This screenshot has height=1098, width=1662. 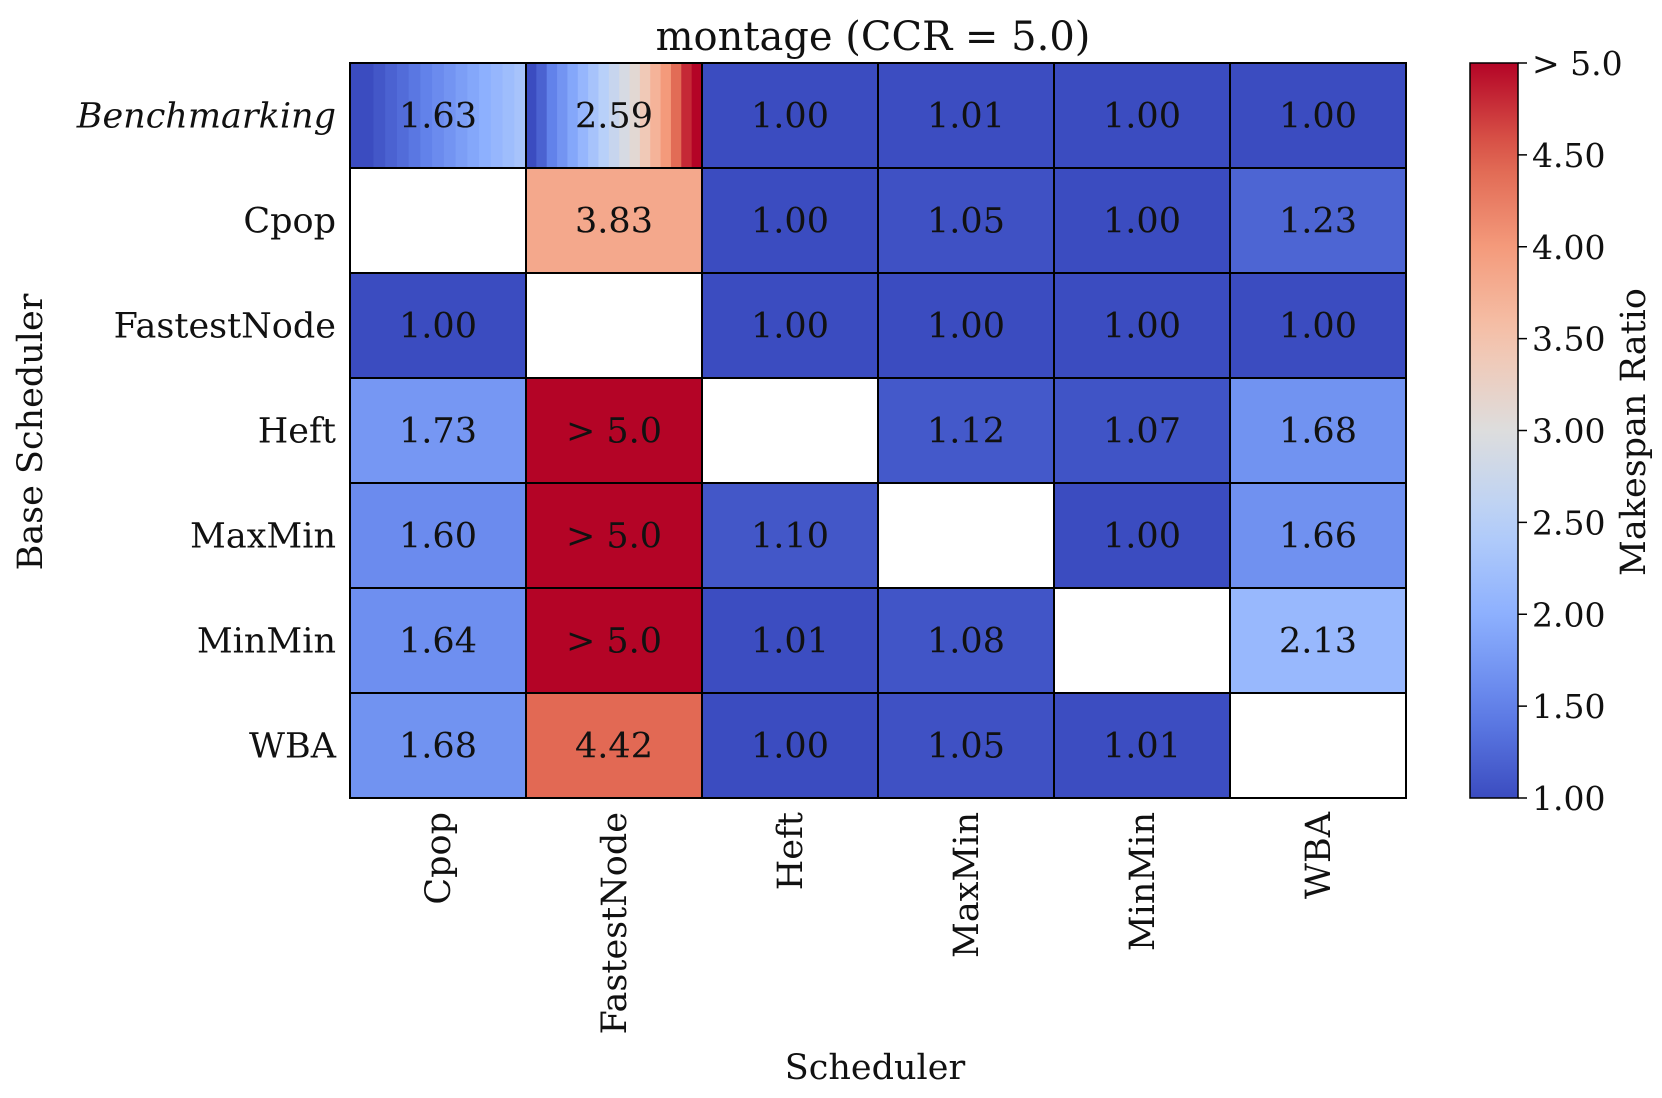 I want to click on row-label-wba: WBA, so click(x=293, y=747).